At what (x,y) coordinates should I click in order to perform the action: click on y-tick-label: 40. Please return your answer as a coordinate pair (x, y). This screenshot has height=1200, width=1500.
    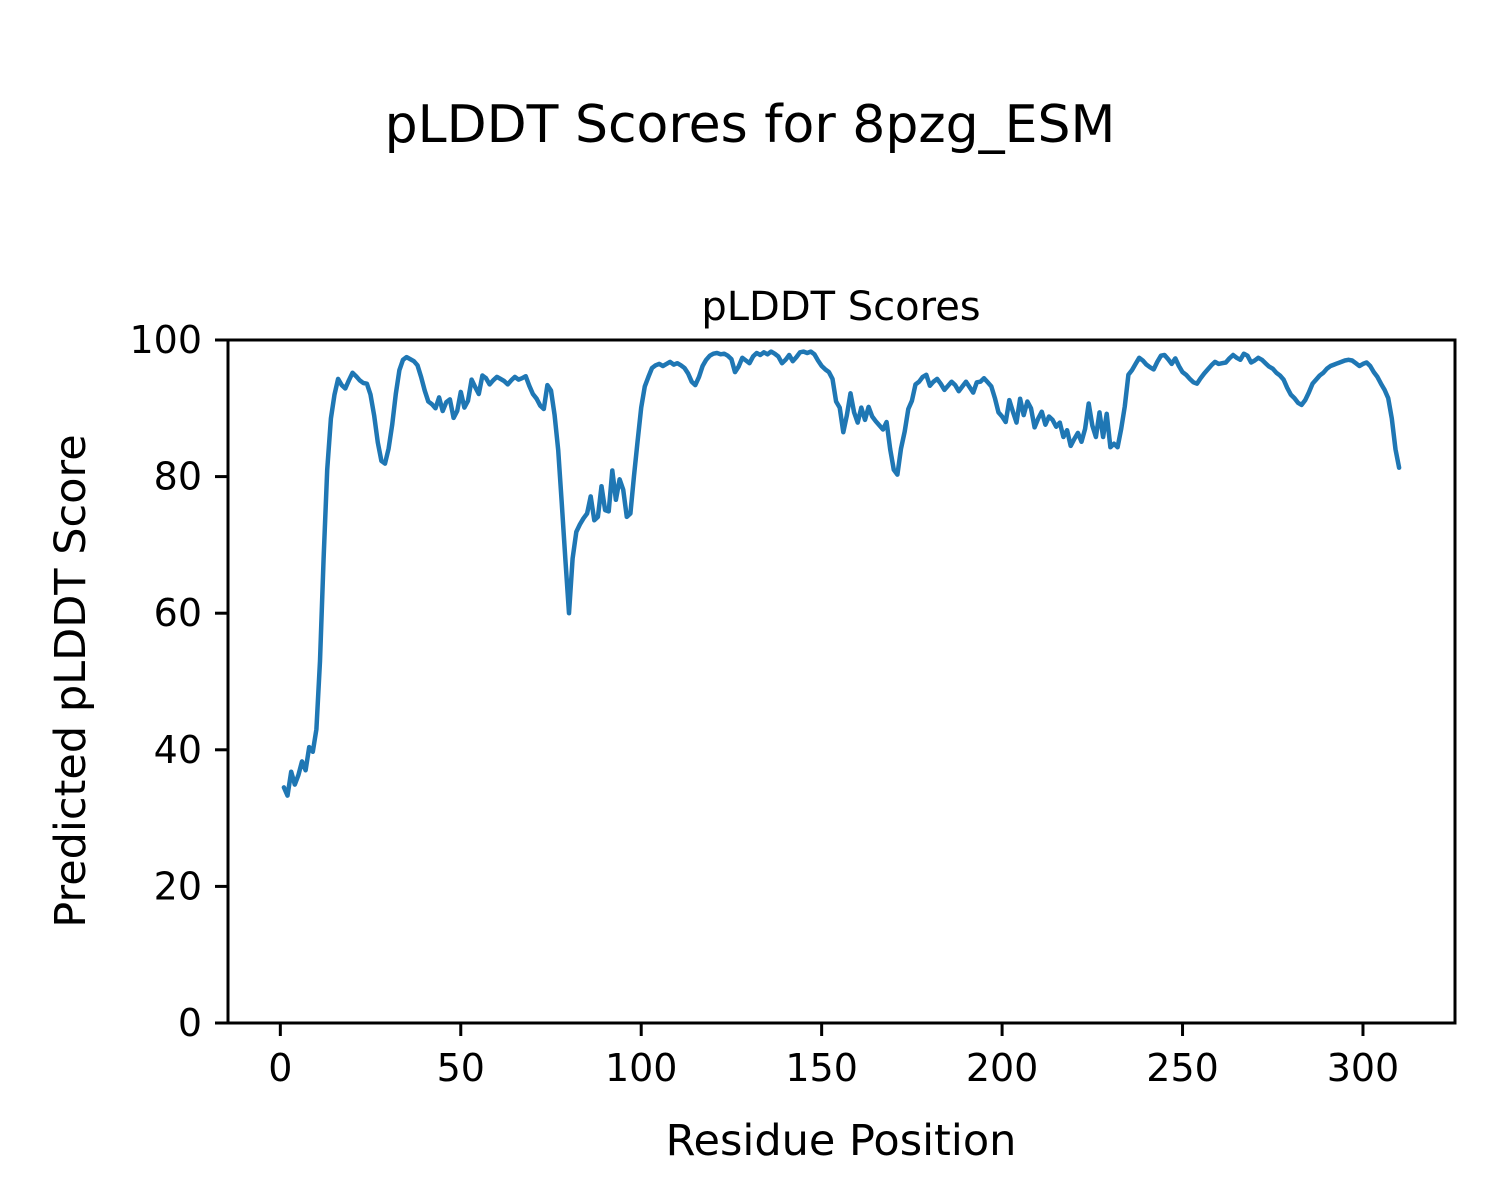
    Looking at the image, I should click on (178, 750).